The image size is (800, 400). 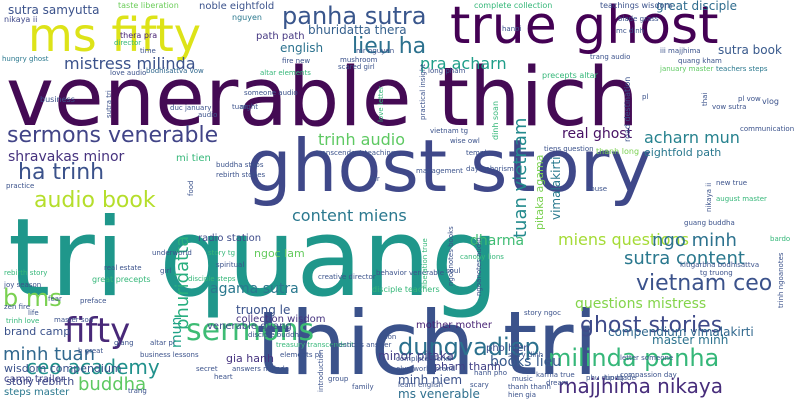 I want to click on cloud-word: soul, so click(x=453, y=271).